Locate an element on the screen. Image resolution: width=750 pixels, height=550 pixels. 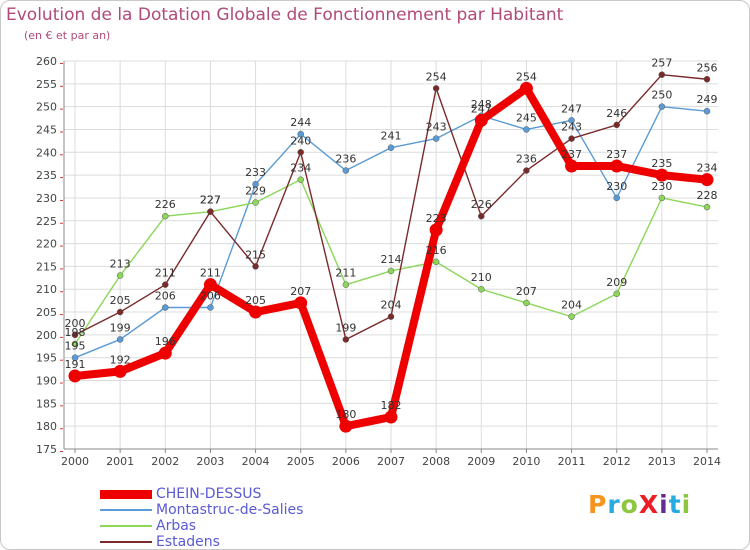
data-label: 233 is located at coordinates (255, 172).